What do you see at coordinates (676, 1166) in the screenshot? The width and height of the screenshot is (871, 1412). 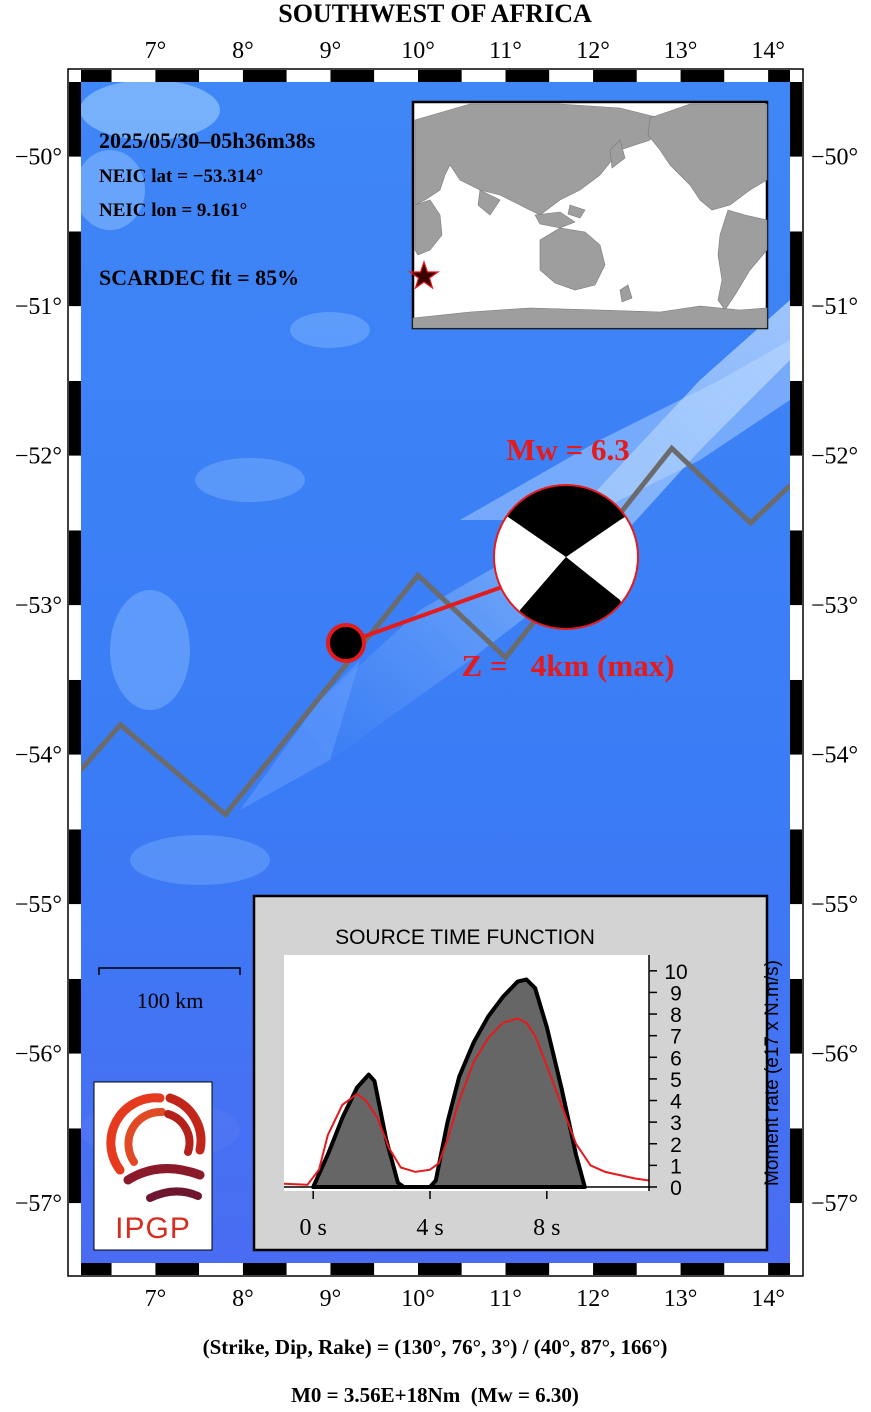 I see `stf-y-tick-label: 1` at bounding box center [676, 1166].